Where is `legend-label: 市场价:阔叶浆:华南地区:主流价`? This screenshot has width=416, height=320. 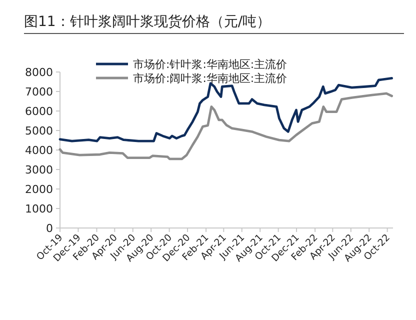
legend-label: 市场价:阔叶浆:华南地区:主流价 is located at coordinates (210, 78).